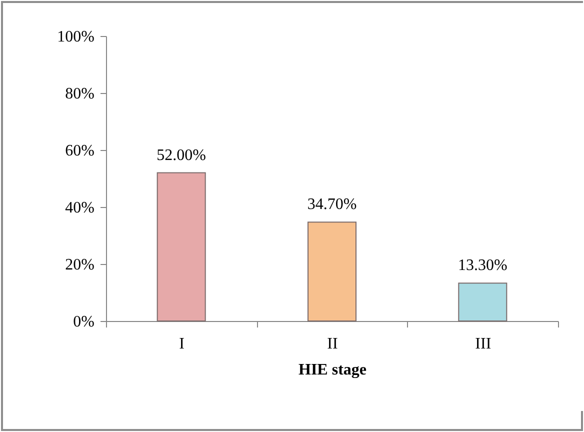 The image size is (584, 432). What do you see at coordinates (483, 265) in the screenshot?
I see `data-label: 13.30%` at bounding box center [483, 265].